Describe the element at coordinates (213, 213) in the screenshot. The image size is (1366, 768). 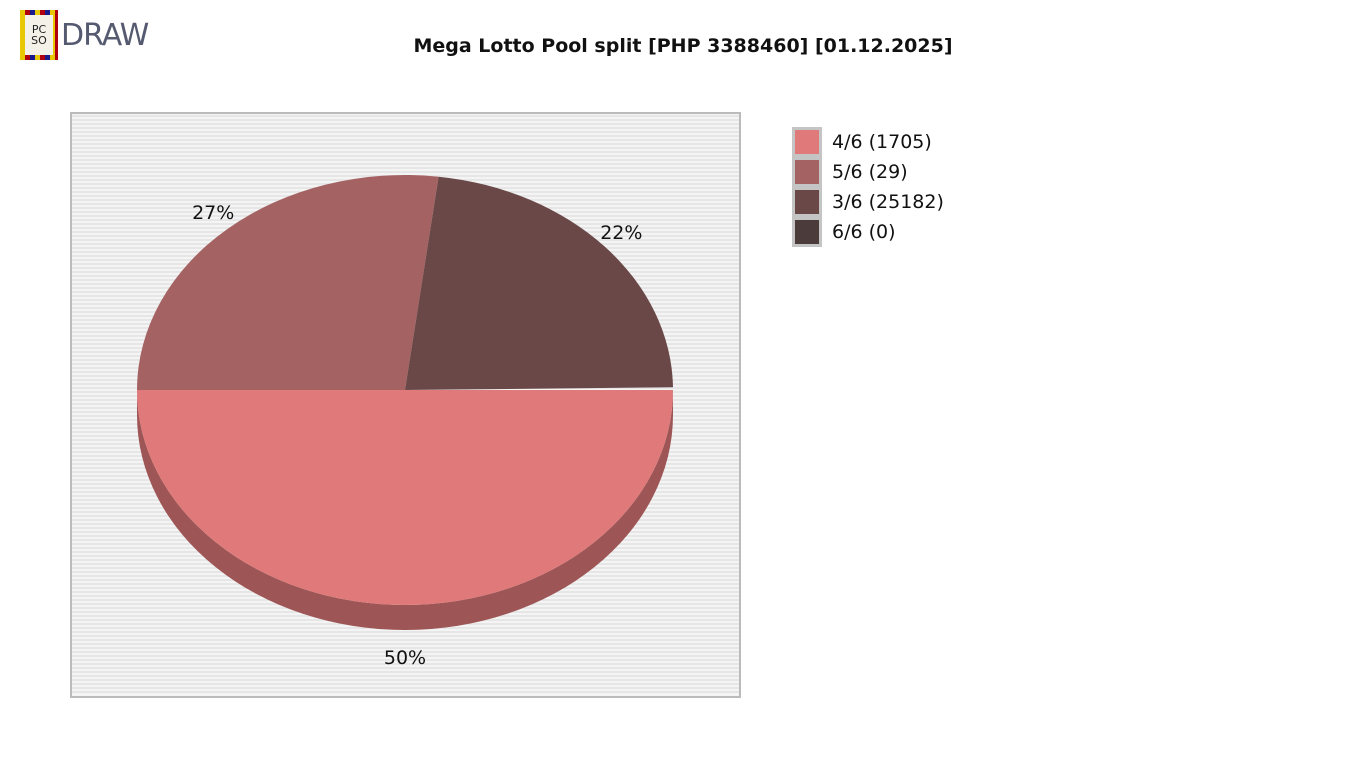
I see `slice-percent-label: 27%` at that location.